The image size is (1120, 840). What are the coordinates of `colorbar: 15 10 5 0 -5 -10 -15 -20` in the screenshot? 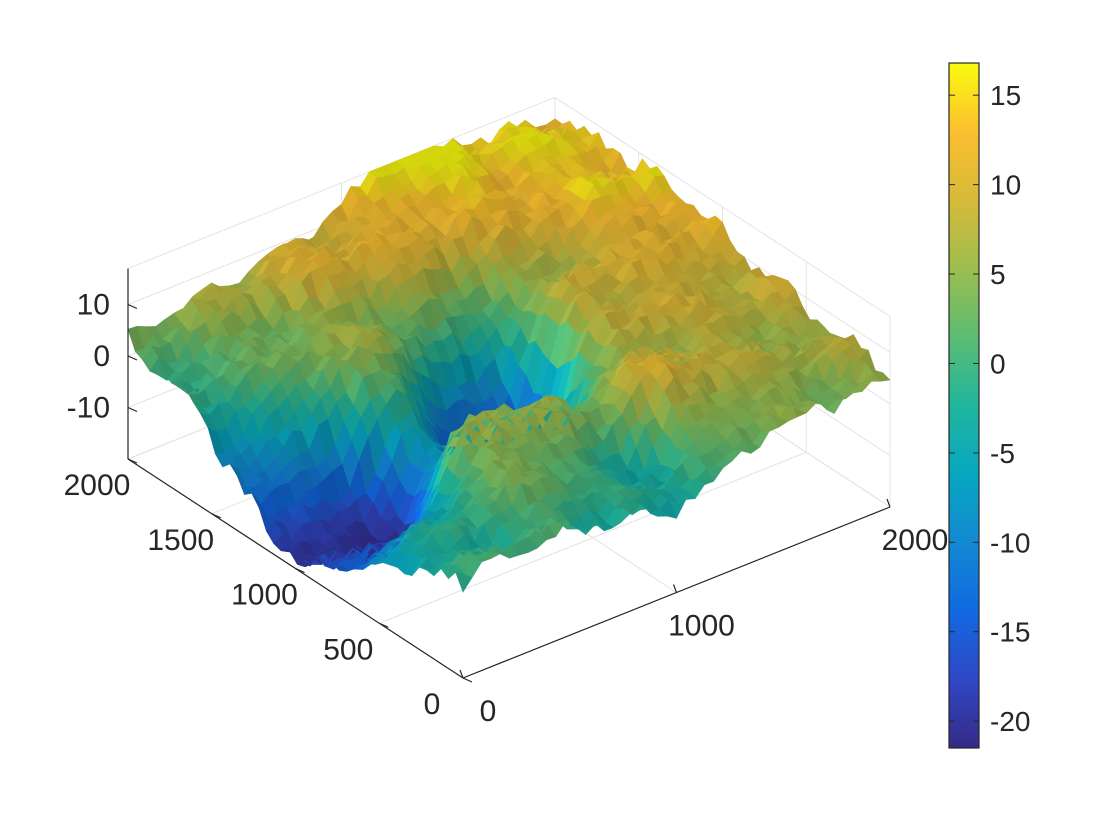 It's located at (989, 405).